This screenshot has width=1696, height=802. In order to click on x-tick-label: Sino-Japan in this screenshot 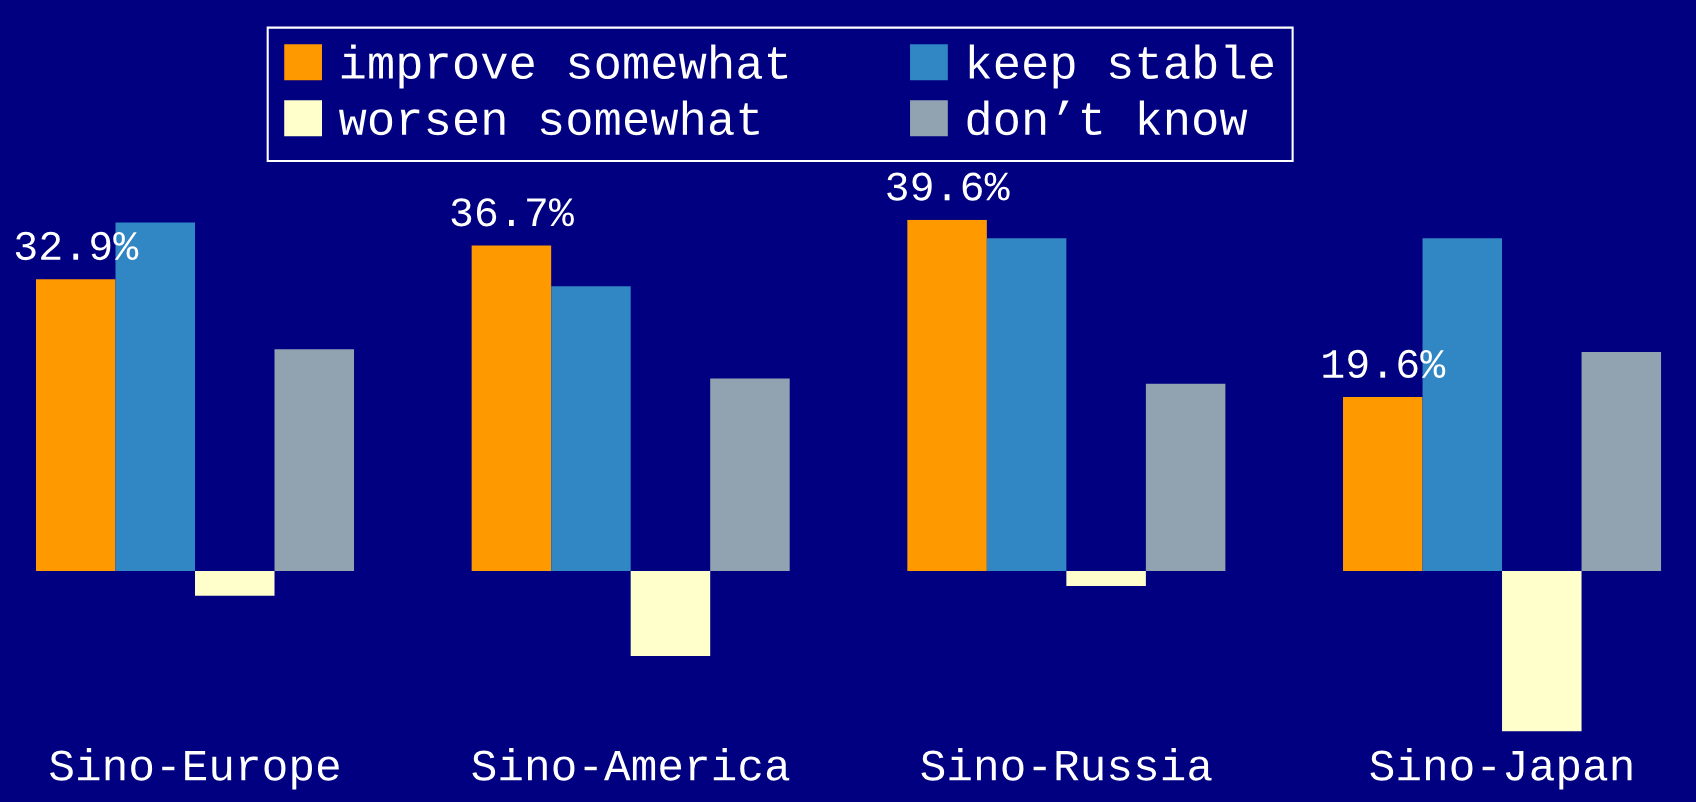, I will do `click(1501, 769)`.